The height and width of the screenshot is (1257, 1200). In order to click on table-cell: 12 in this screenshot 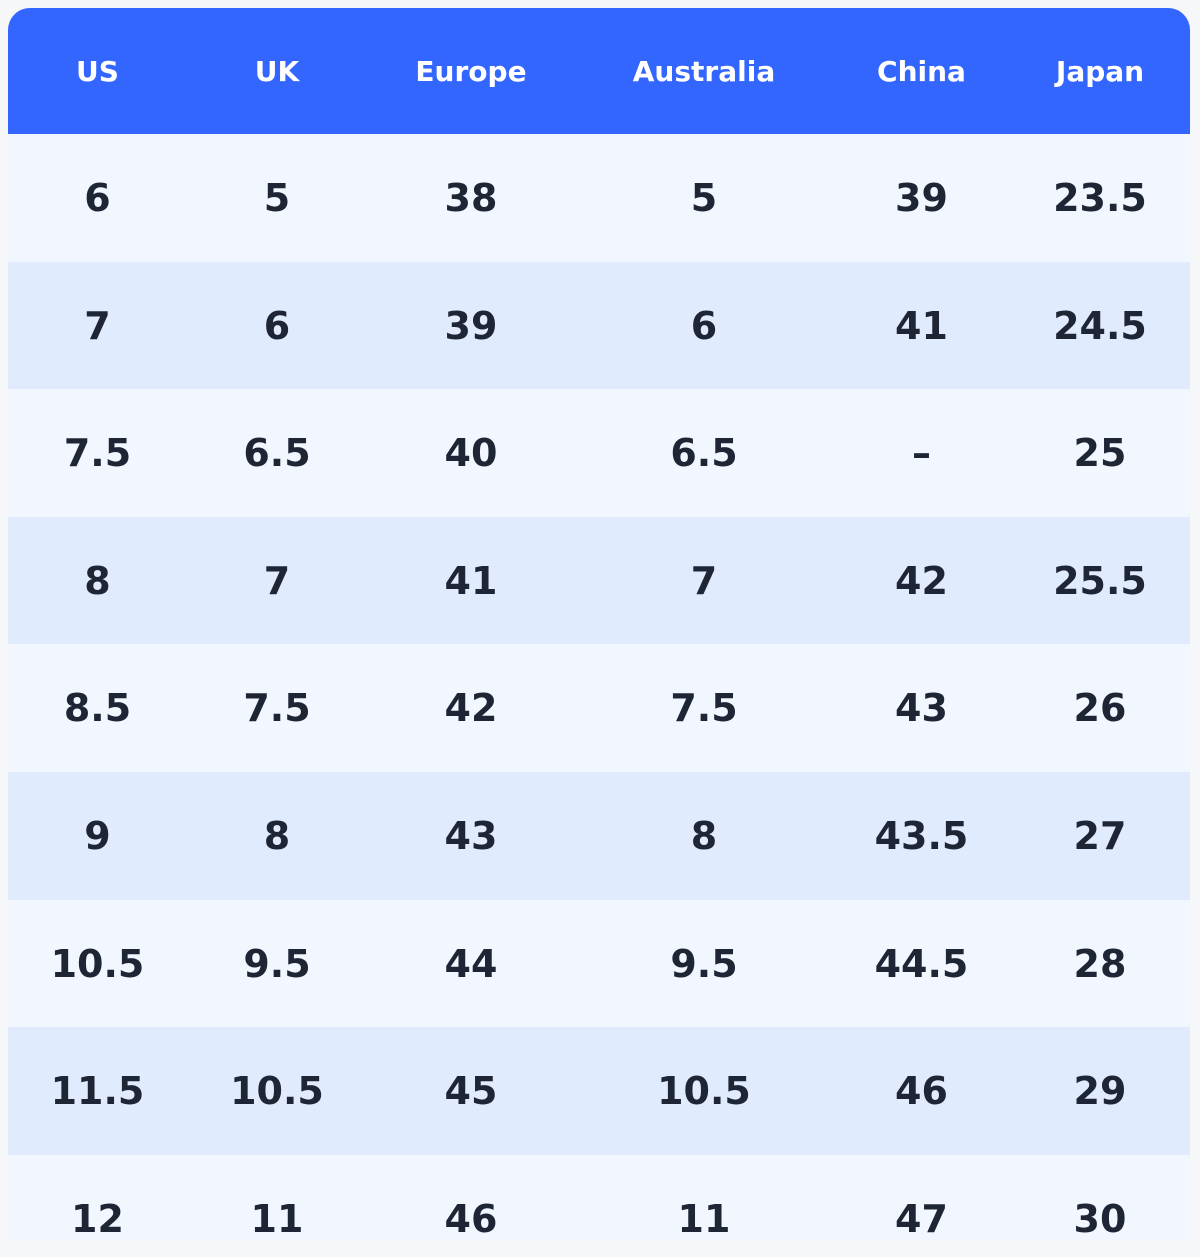, I will do `click(97, 1218)`.